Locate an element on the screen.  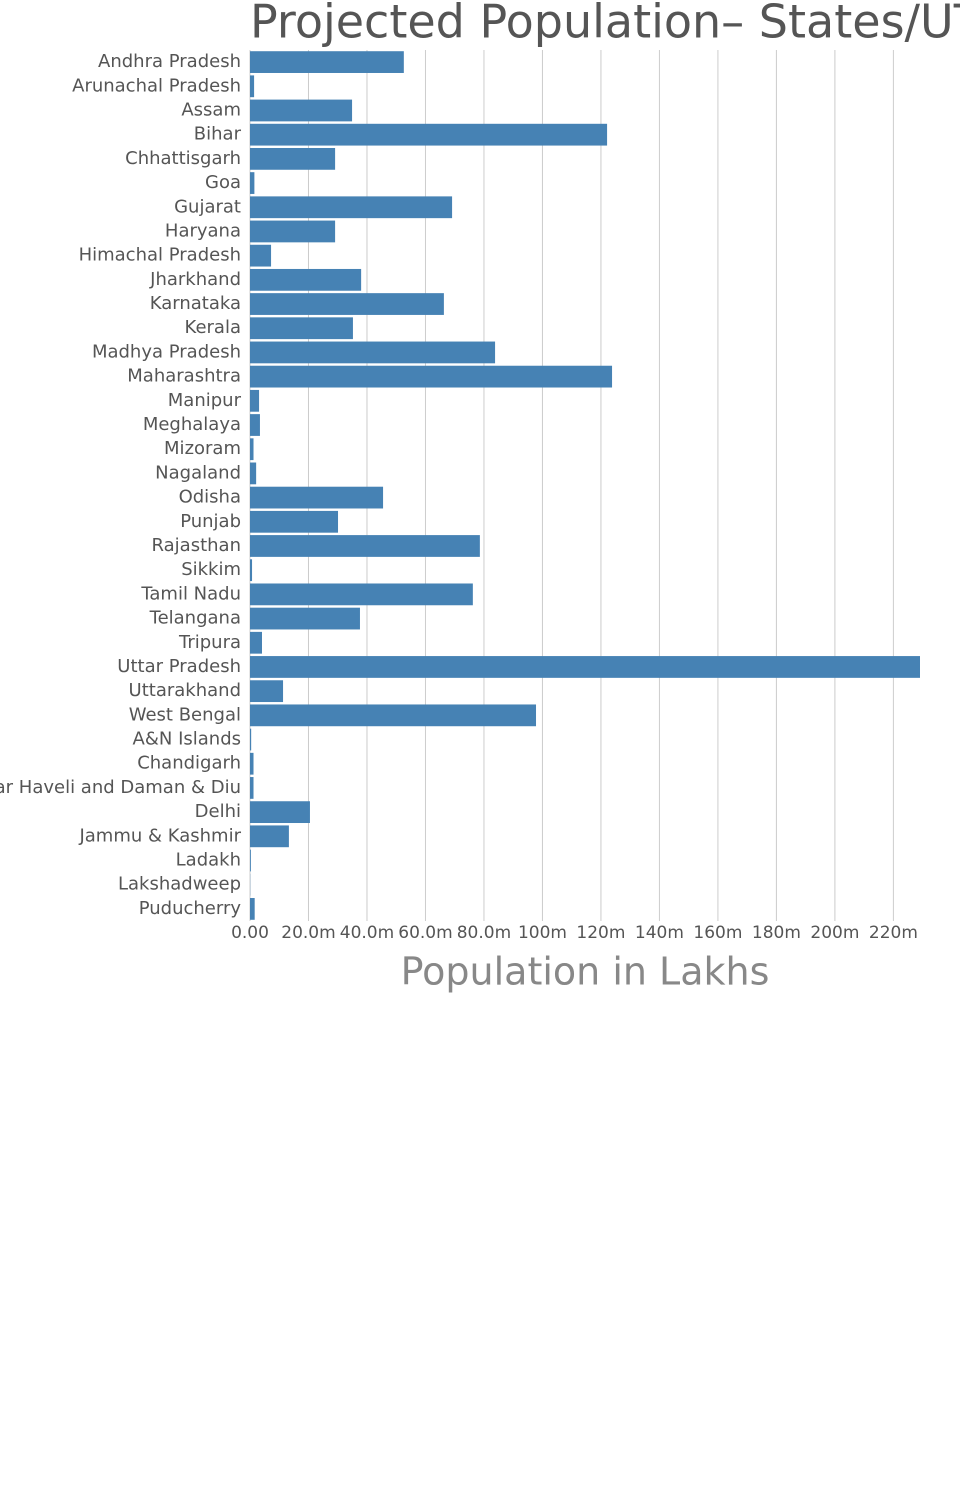
y-tick-label: Sikkim is located at coordinates (211, 569).